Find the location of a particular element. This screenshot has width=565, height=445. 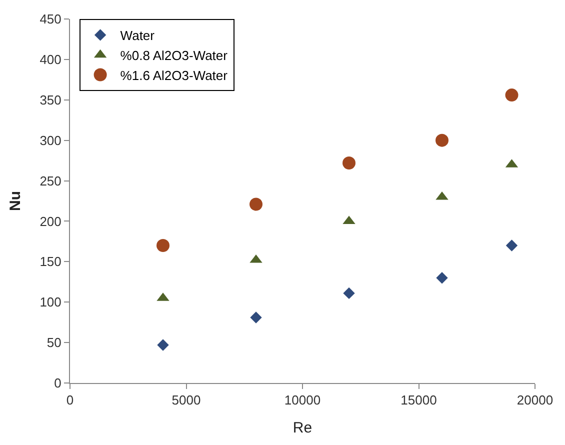

y-tick-label: 350 is located at coordinates (51, 100).